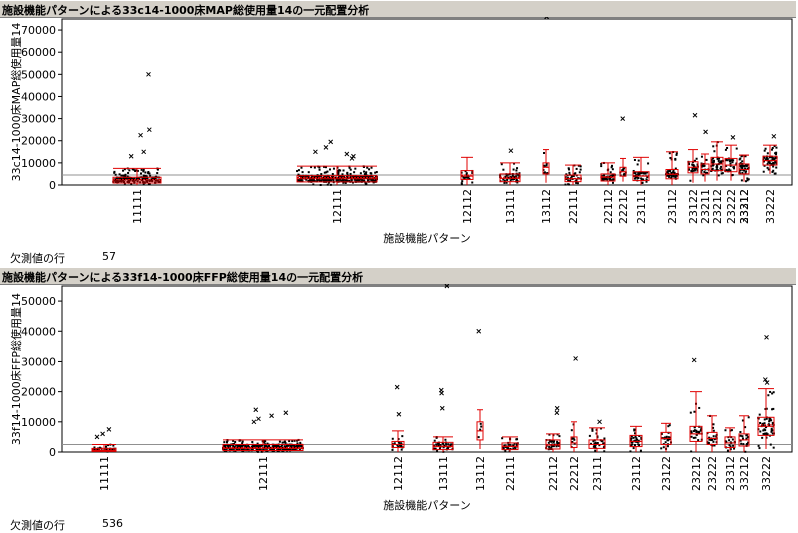 This screenshot has width=798, height=533. Describe the element at coordinates (263, 473) in the screenshot. I see `x-tick-label: 12111` at that location.